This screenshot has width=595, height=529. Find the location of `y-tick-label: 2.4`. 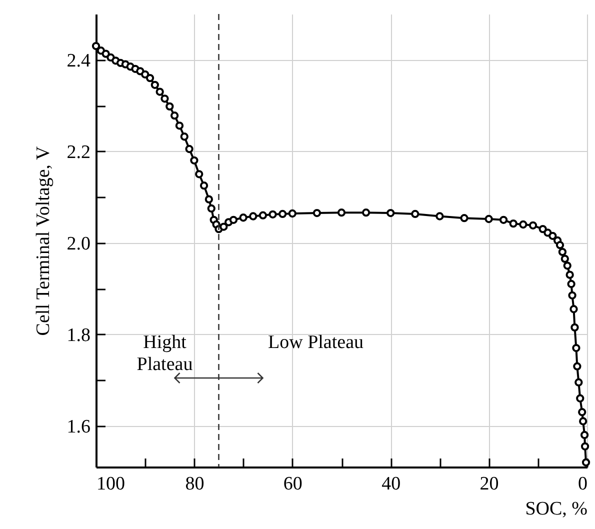

y-tick-label: 2.4 is located at coordinates (78, 61).